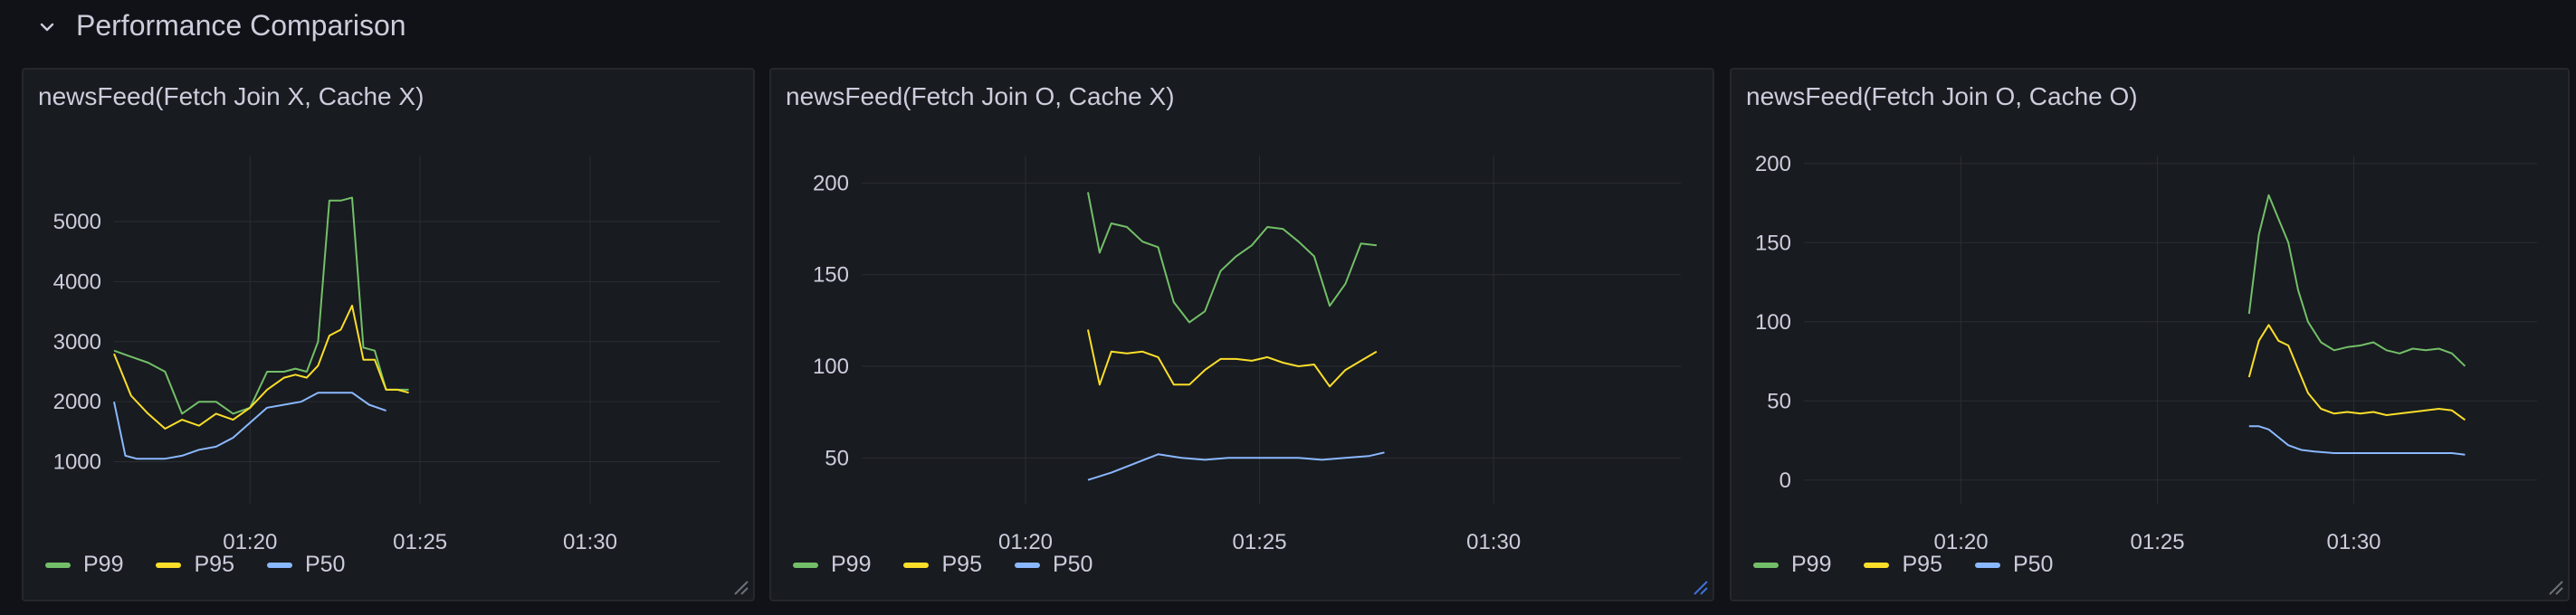 This screenshot has width=2576, height=615. Describe the element at coordinates (77, 342) in the screenshot. I see `y-tick-label: 3000` at that location.